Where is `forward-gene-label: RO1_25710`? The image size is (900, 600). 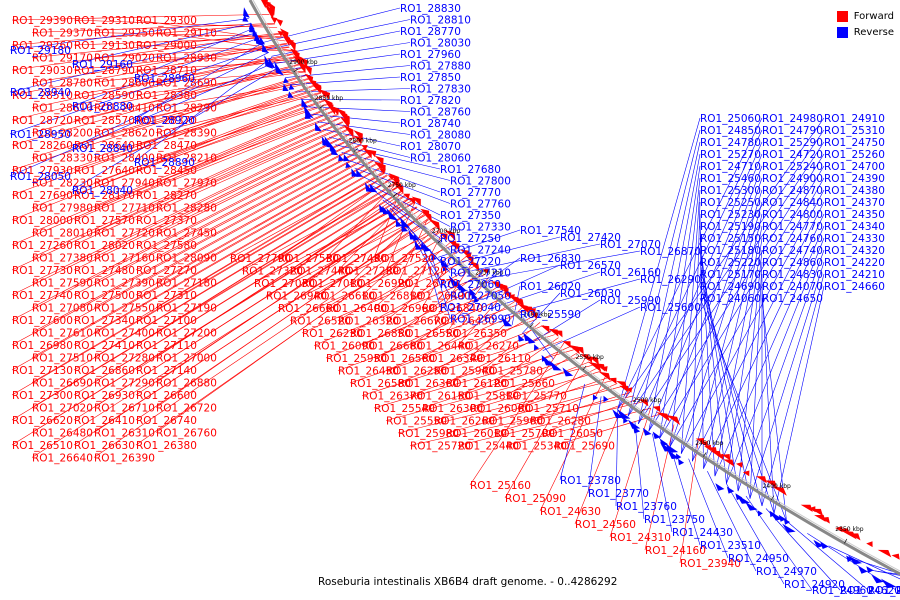
forward-gene-label: RO1_25710 is located at coordinates (548, 409).